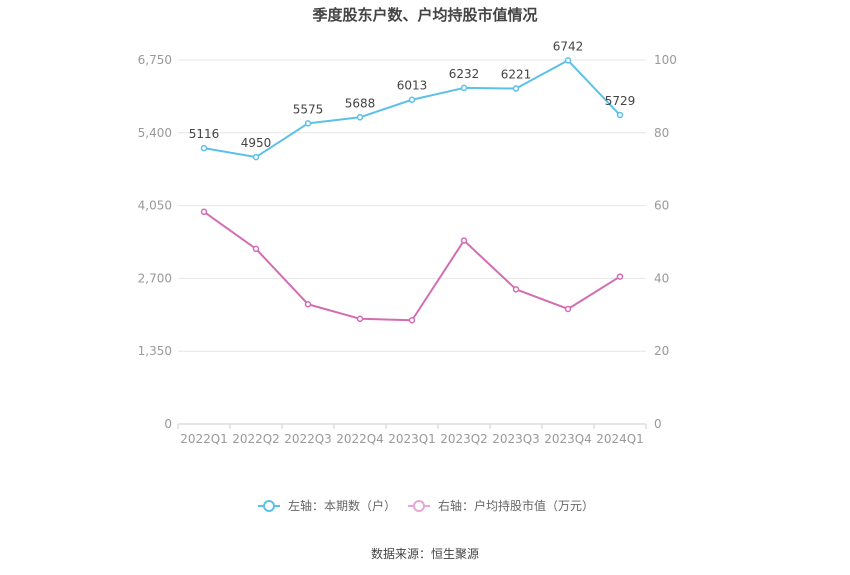 This screenshot has width=850, height=575. What do you see at coordinates (204, 134) in the screenshot?
I see `data-label: 5116` at bounding box center [204, 134].